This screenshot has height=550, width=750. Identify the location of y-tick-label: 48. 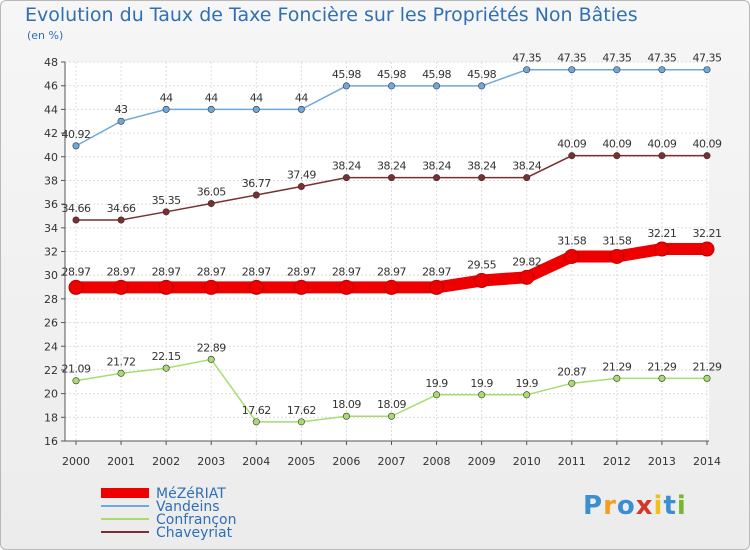
(51, 62).